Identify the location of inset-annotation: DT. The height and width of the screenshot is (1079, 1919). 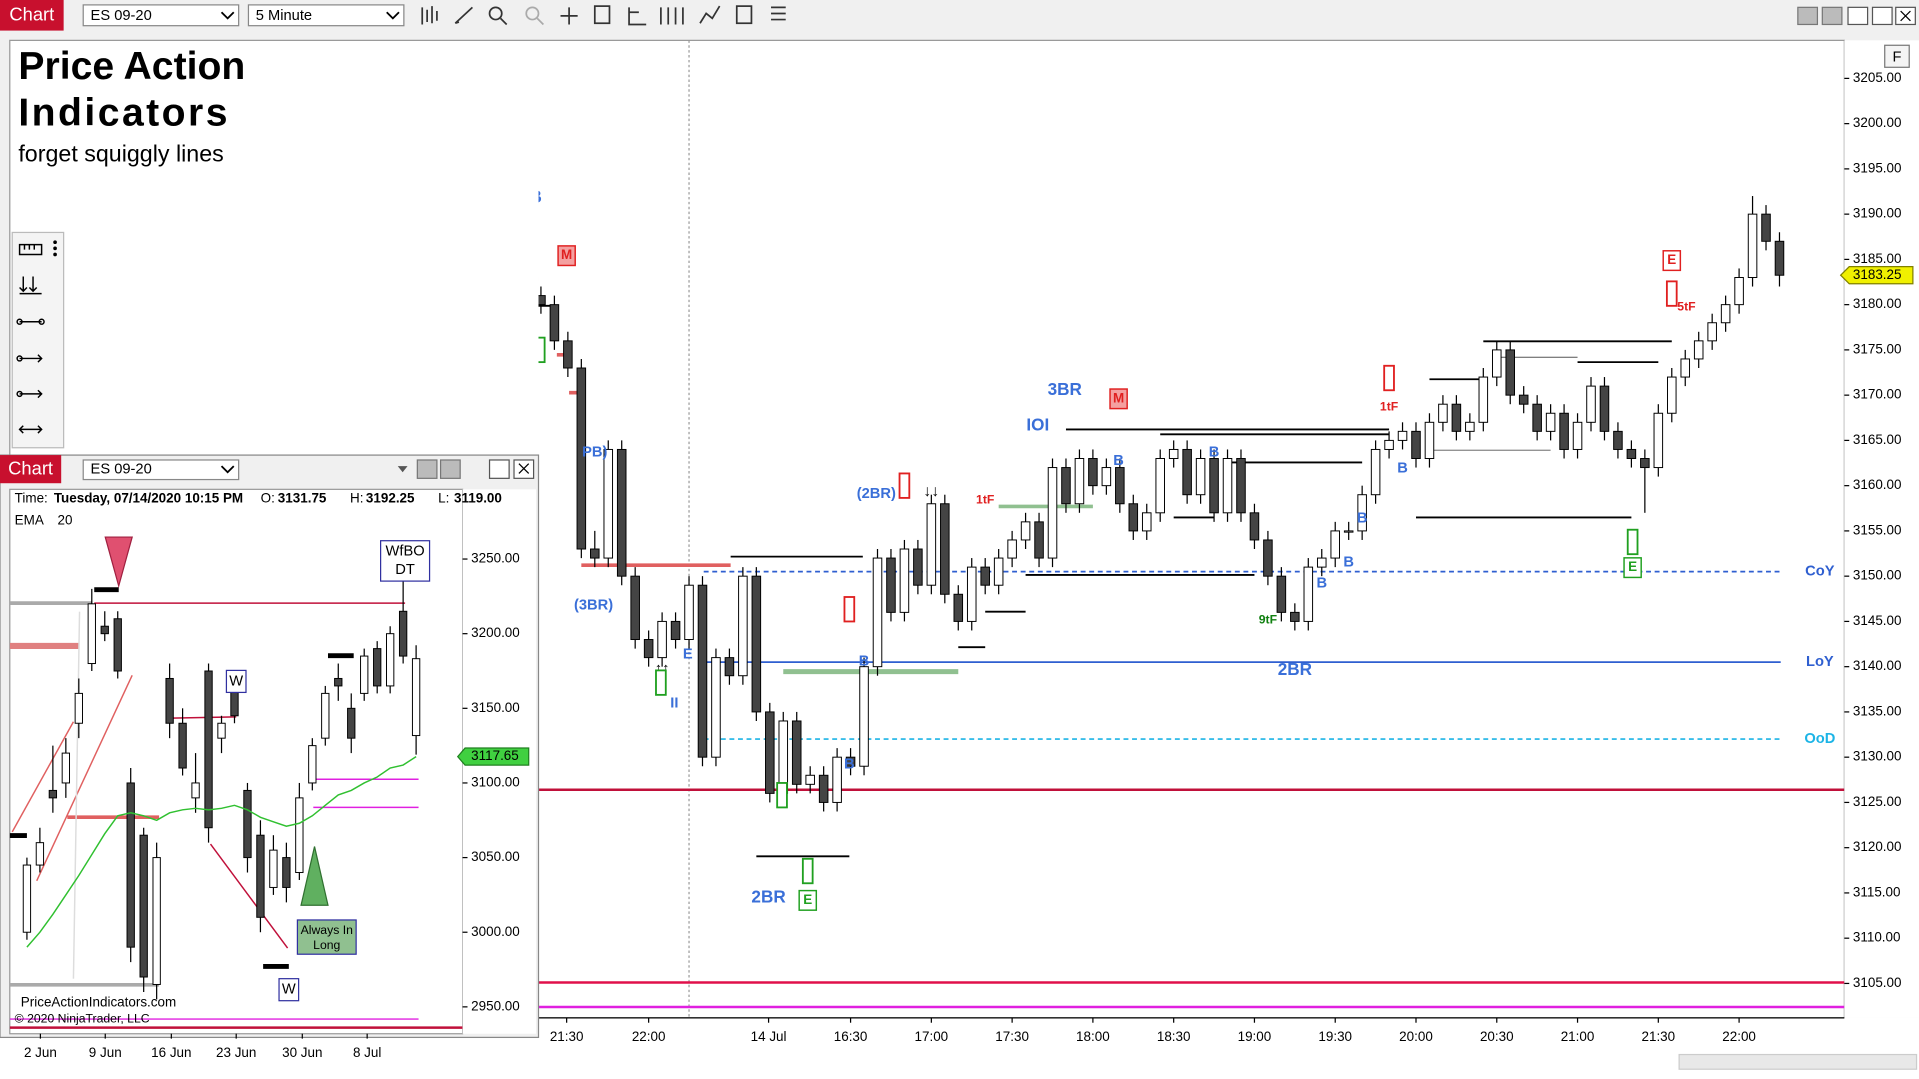
(405, 570).